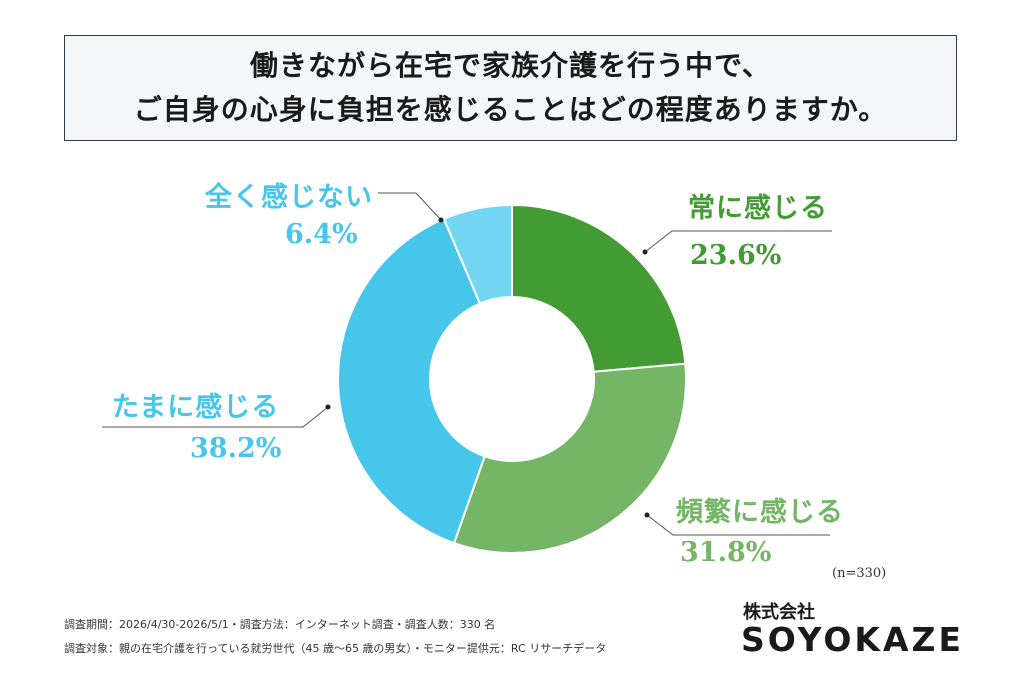  I want to click on label-never-pct: 6.4%, so click(321, 234).